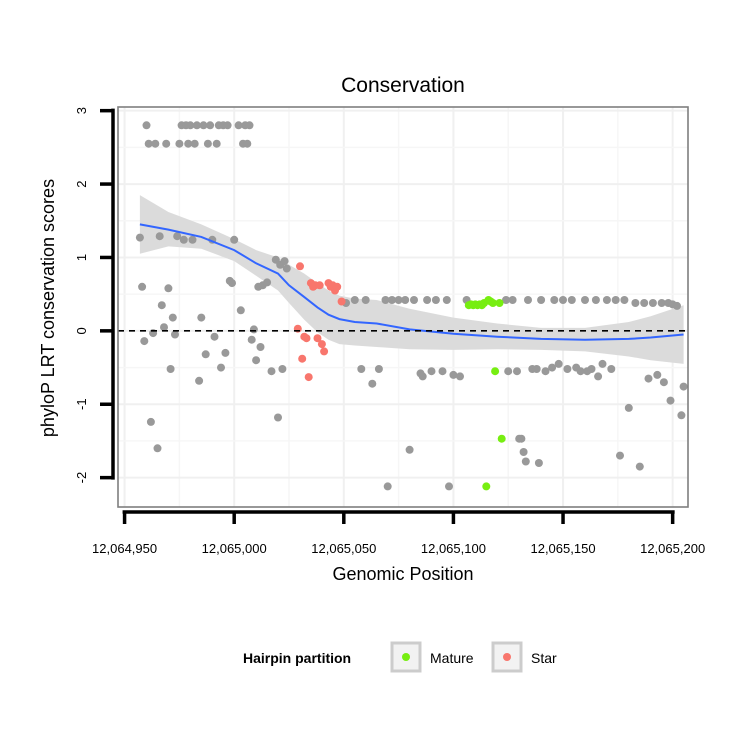 This screenshot has height=750, width=750. What do you see at coordinates (124, 548) in the screenshot?
I see `x-tick-label: 12,064,950` at bounding box center [124, 548].